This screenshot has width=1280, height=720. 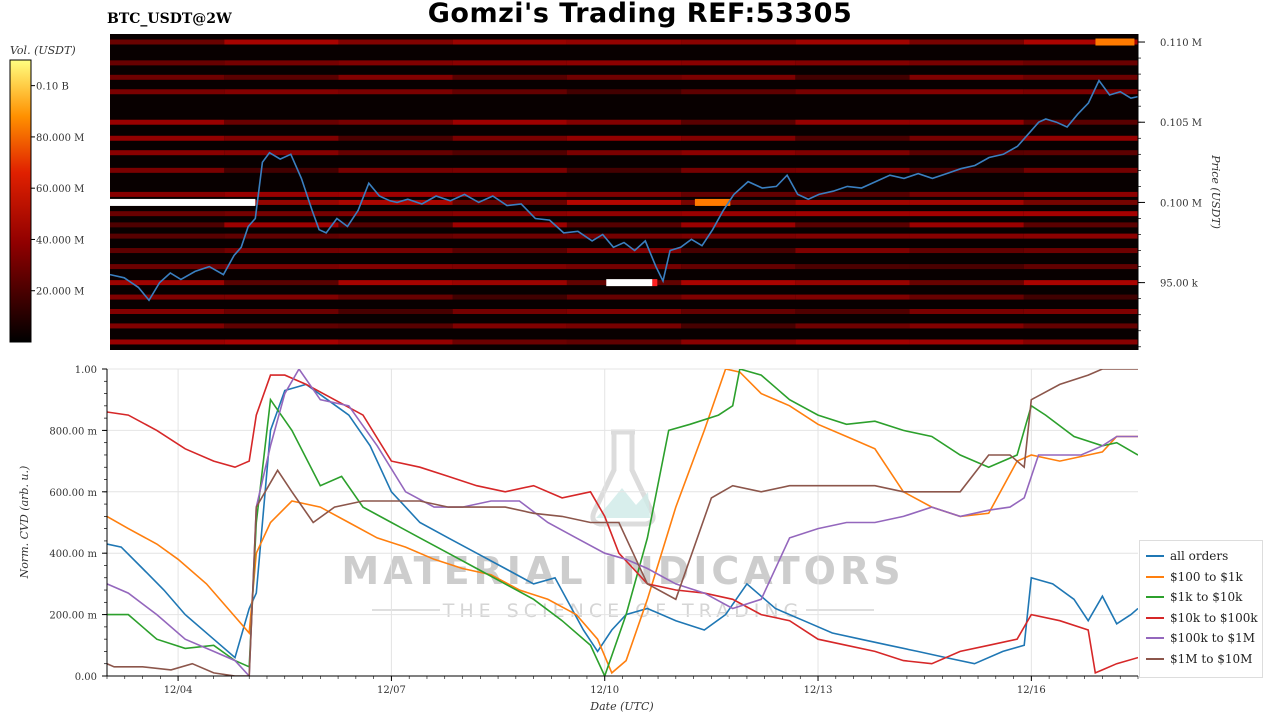 I want to click on cvd-y-ticks: 1.00 800.00 m 600.00 m 400.00 m 200.00 m 0.00, so click(x=78, y=524).